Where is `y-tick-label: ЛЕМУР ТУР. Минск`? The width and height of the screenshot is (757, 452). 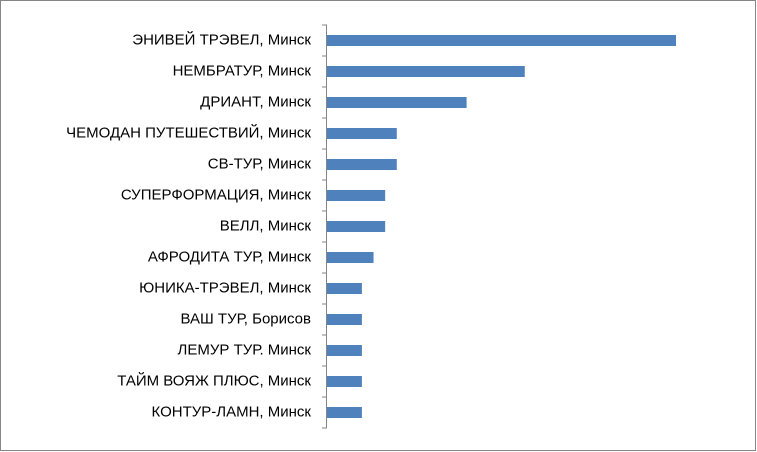 y-tick-label: ЛЕМУР ТУР. Минск is located at coordinates (245, 349).